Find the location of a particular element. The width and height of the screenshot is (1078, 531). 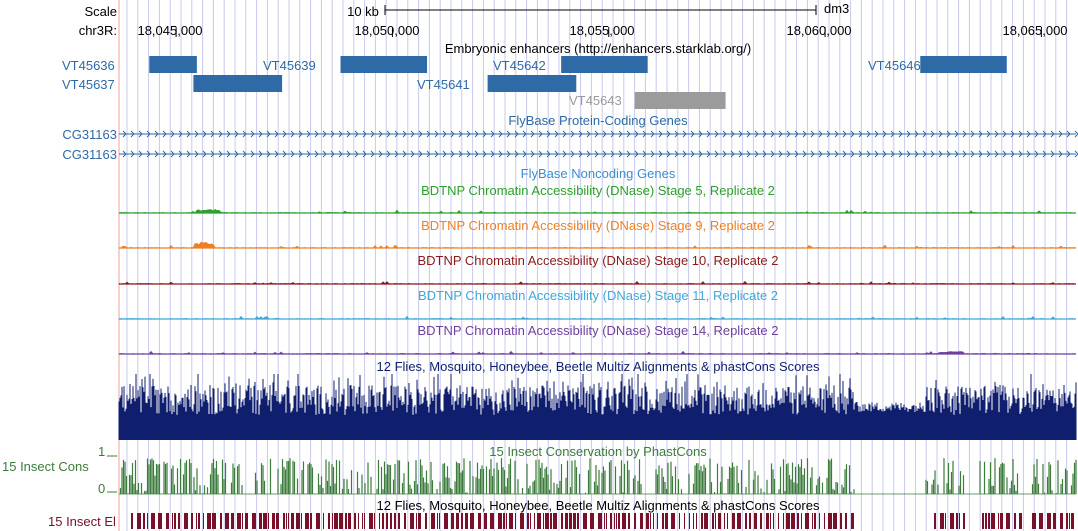

phastcons-track-title: 15 Insect Conservation by PhastCons is located at coordinates (598, 451).